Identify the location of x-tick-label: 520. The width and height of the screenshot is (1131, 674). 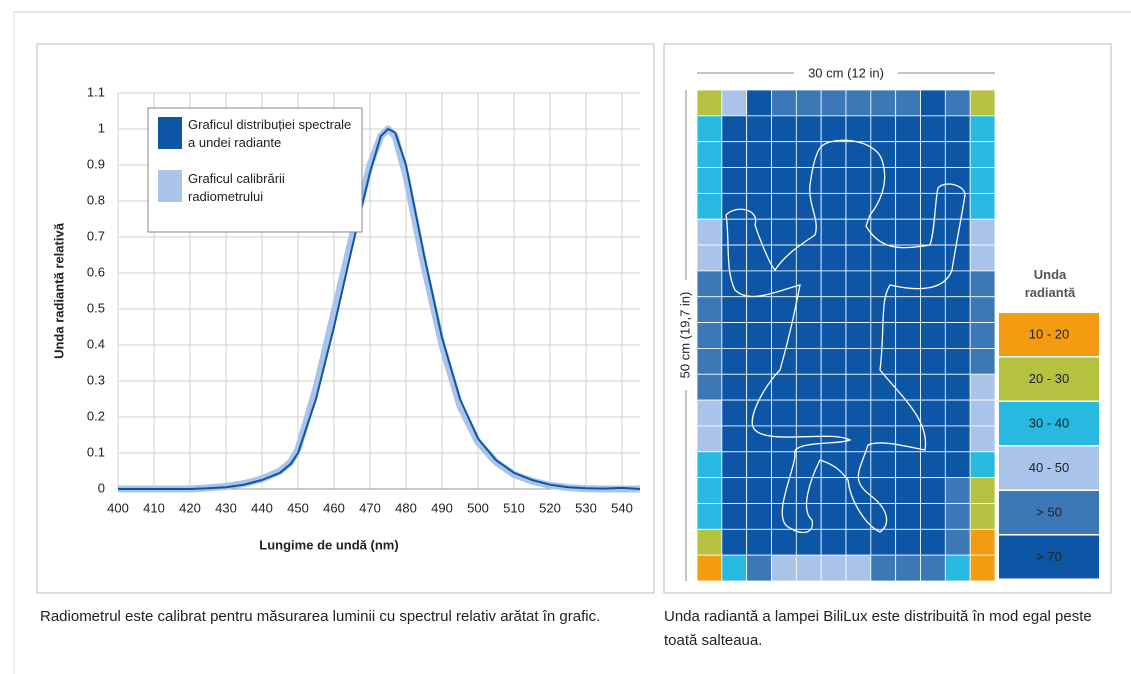
(550, 507).